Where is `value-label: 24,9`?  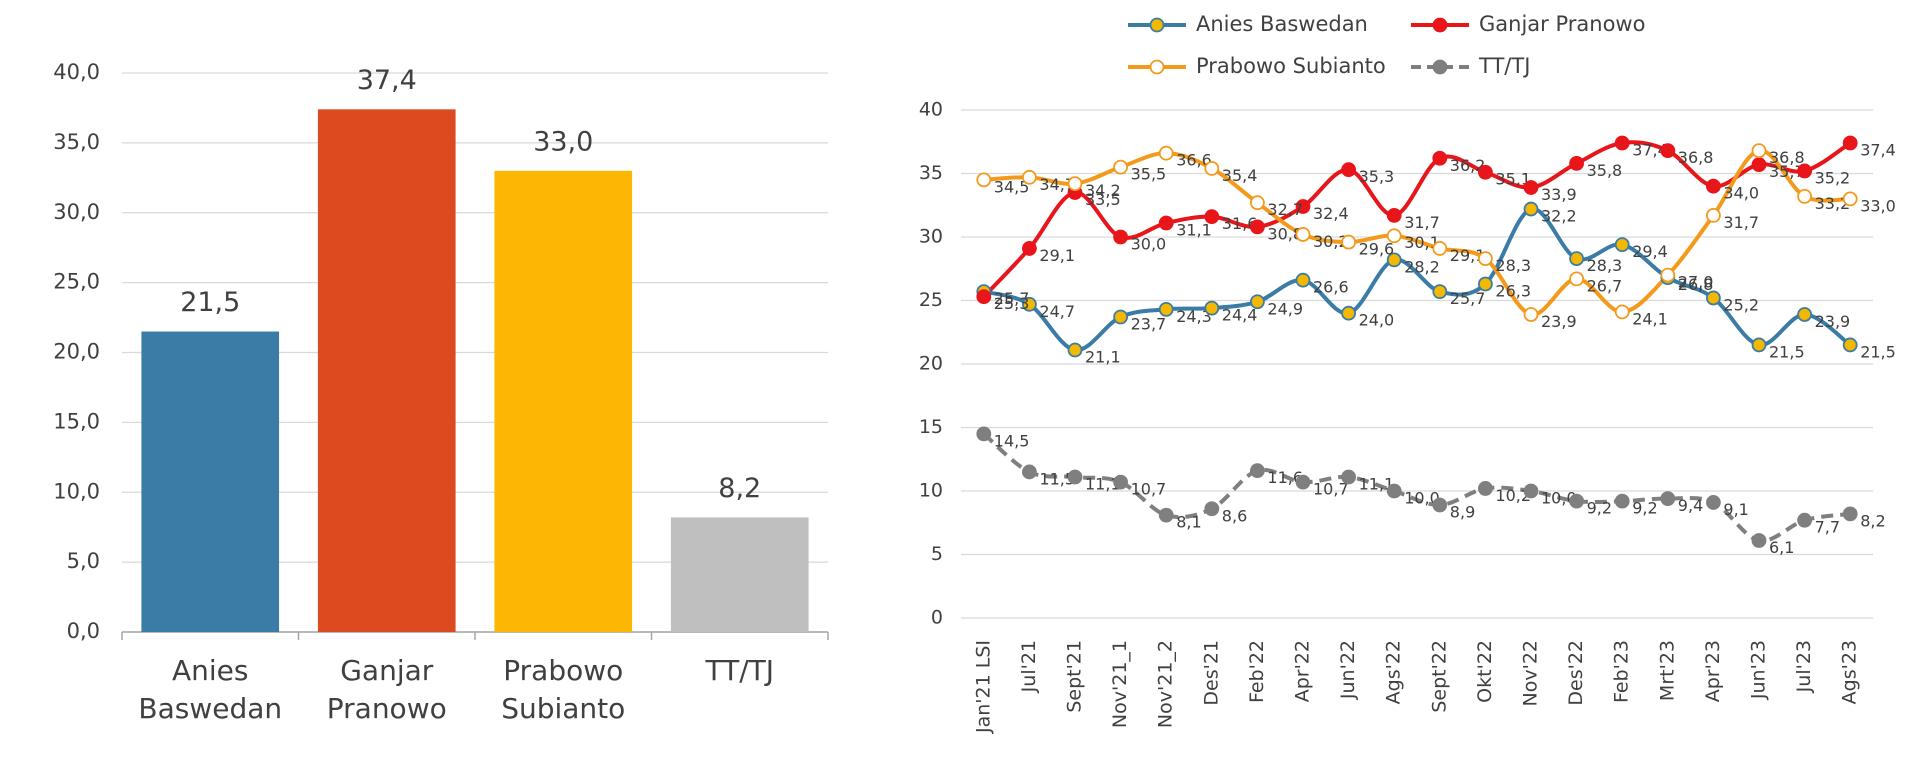
value-label: 24,9 is located at coordinates (1285, 308).